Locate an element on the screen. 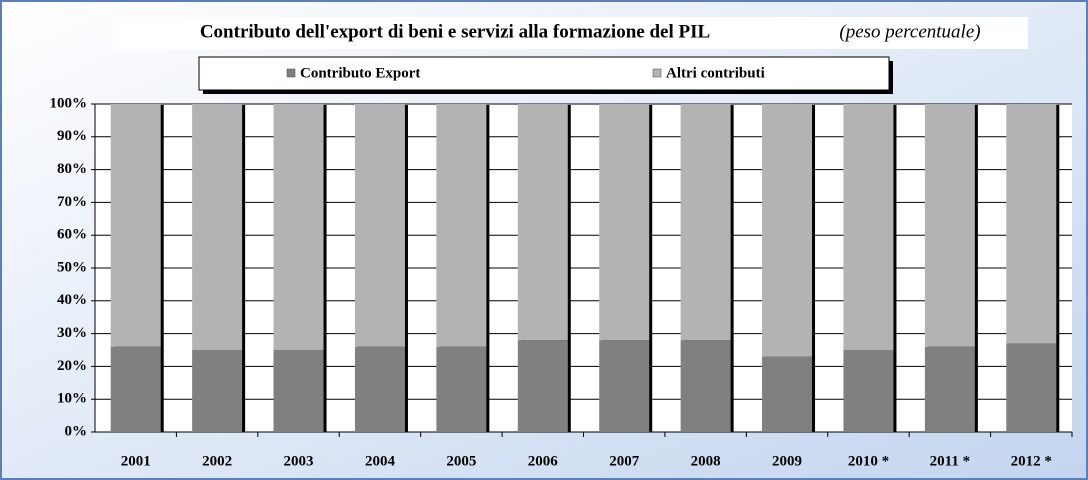  y-tick-label: 10% is located at coordinates (72, 399).